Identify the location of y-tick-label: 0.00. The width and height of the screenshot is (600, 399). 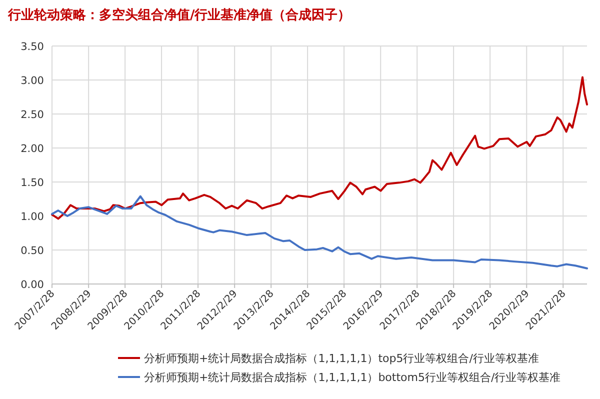
(32, 285).